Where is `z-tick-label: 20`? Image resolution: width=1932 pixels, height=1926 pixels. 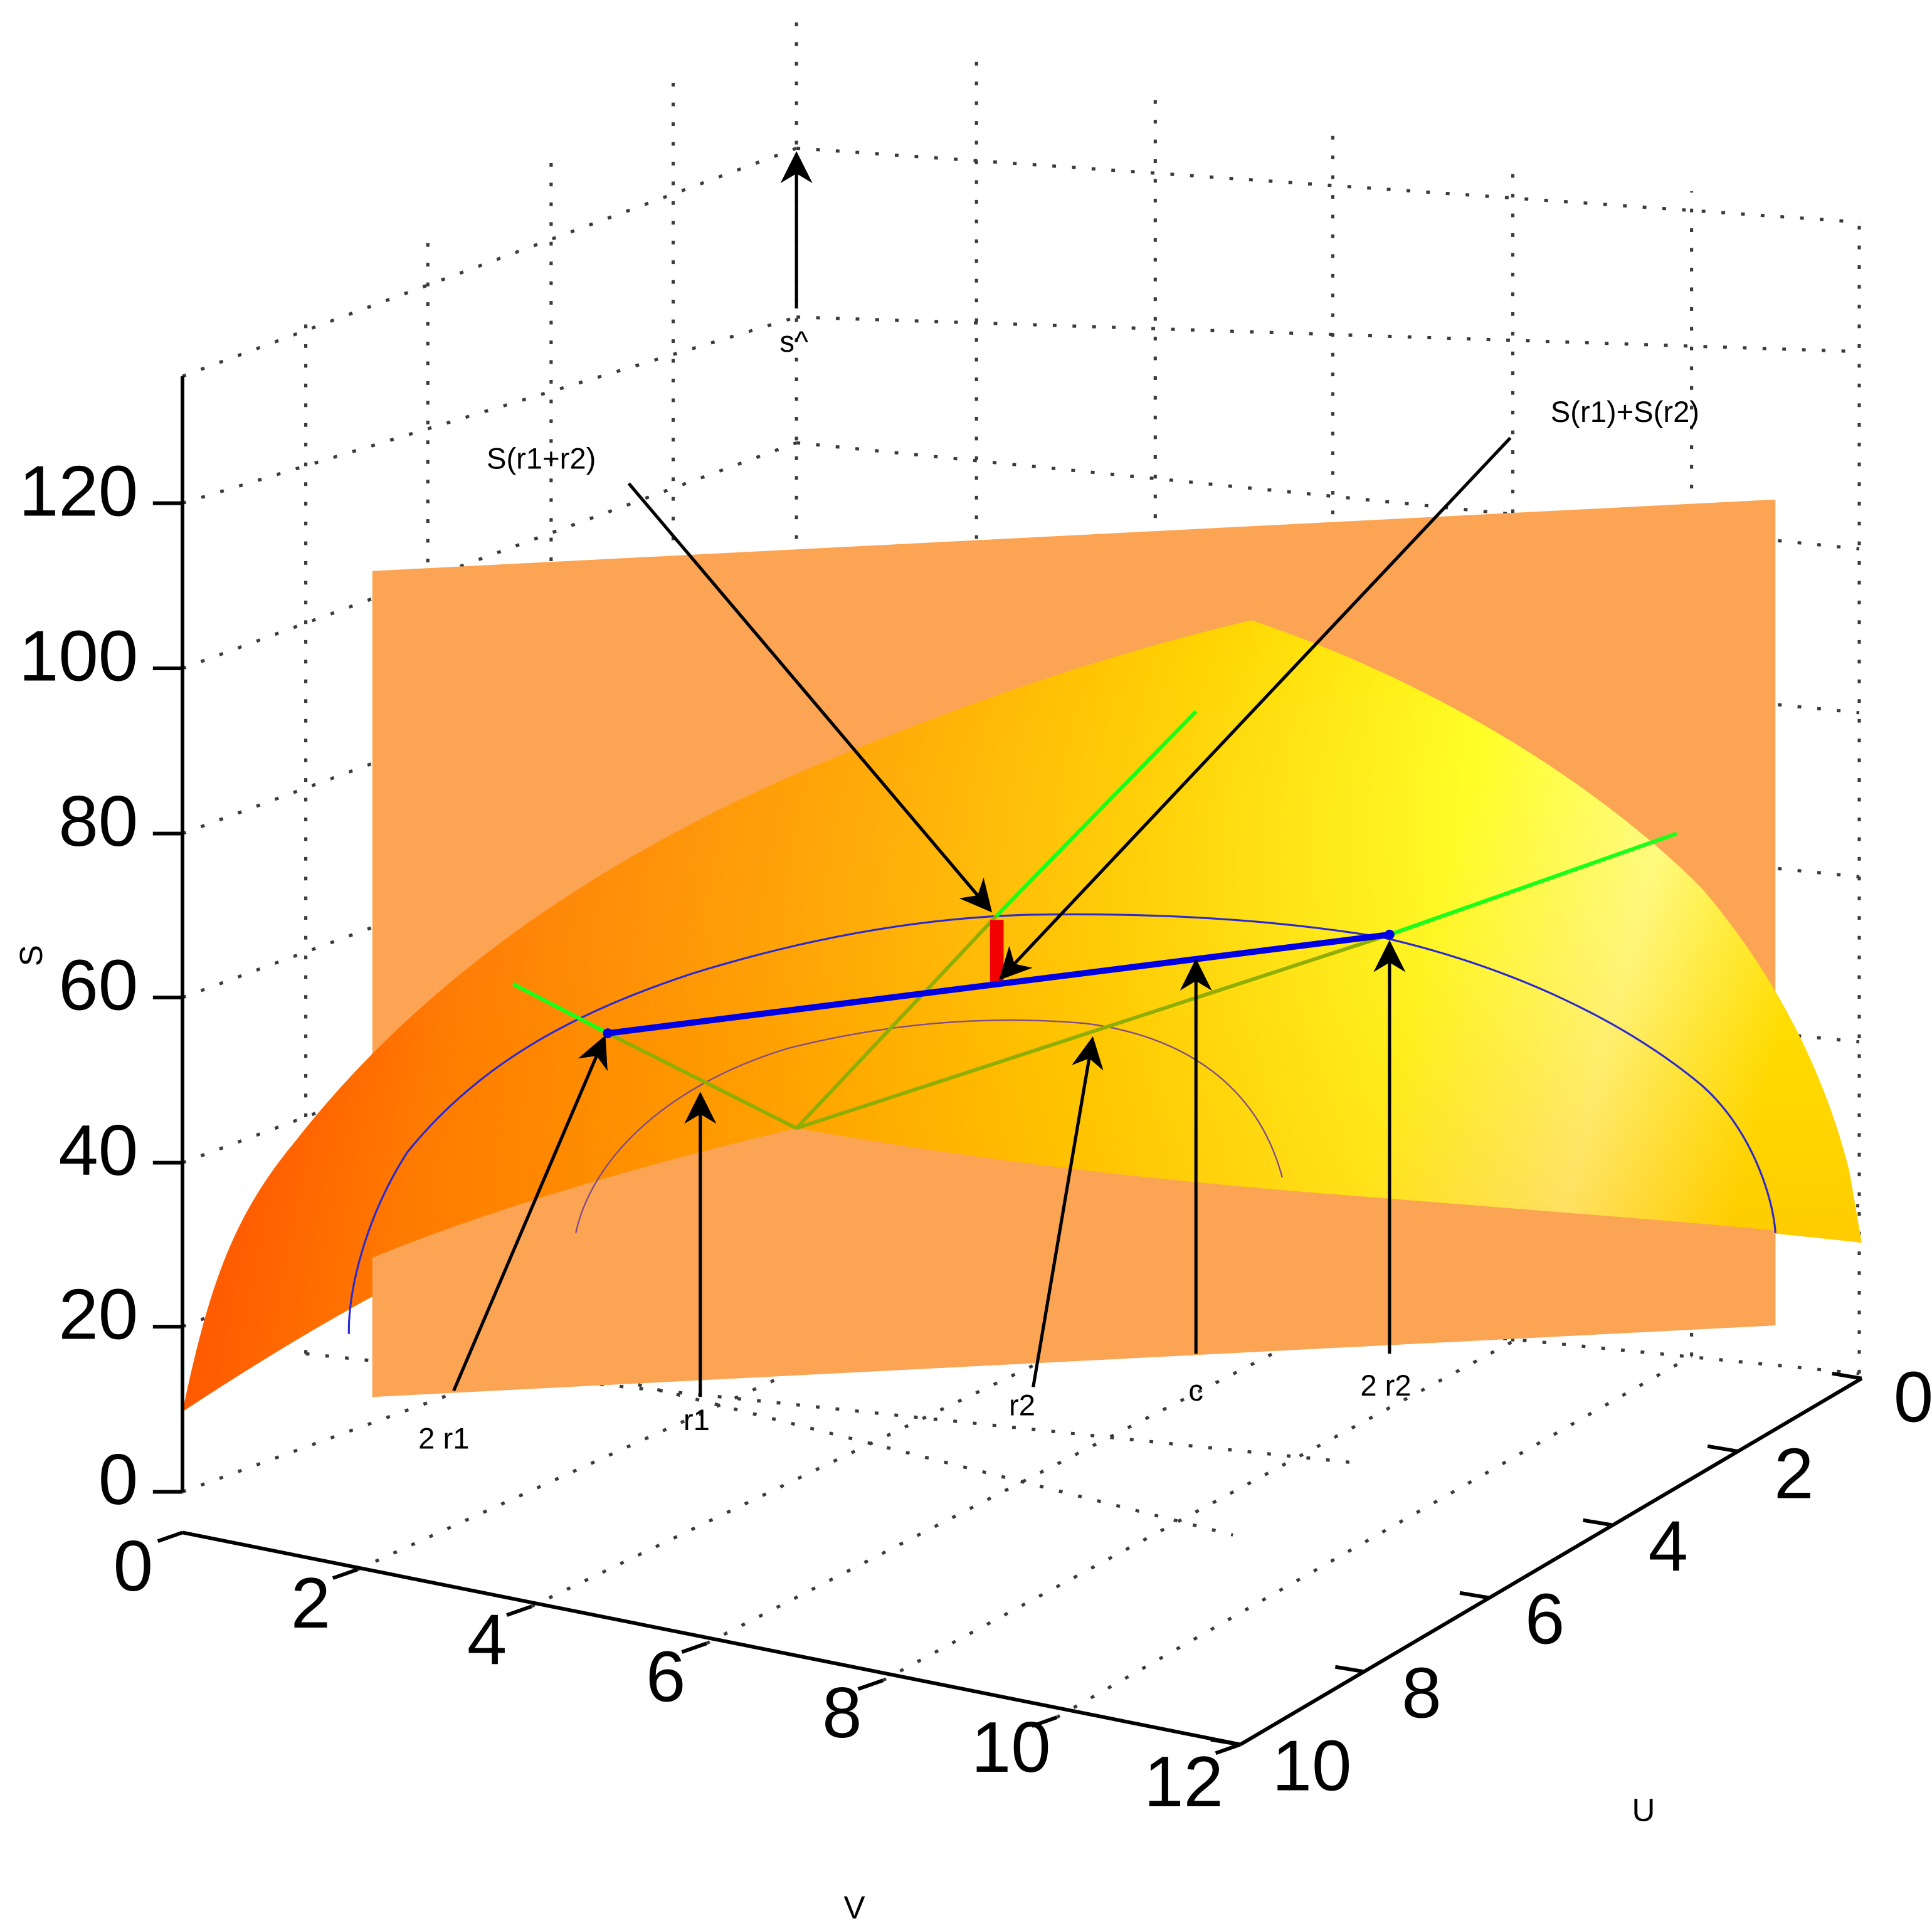
z-tick-label: 20 is located at coordinates (98, 1315).